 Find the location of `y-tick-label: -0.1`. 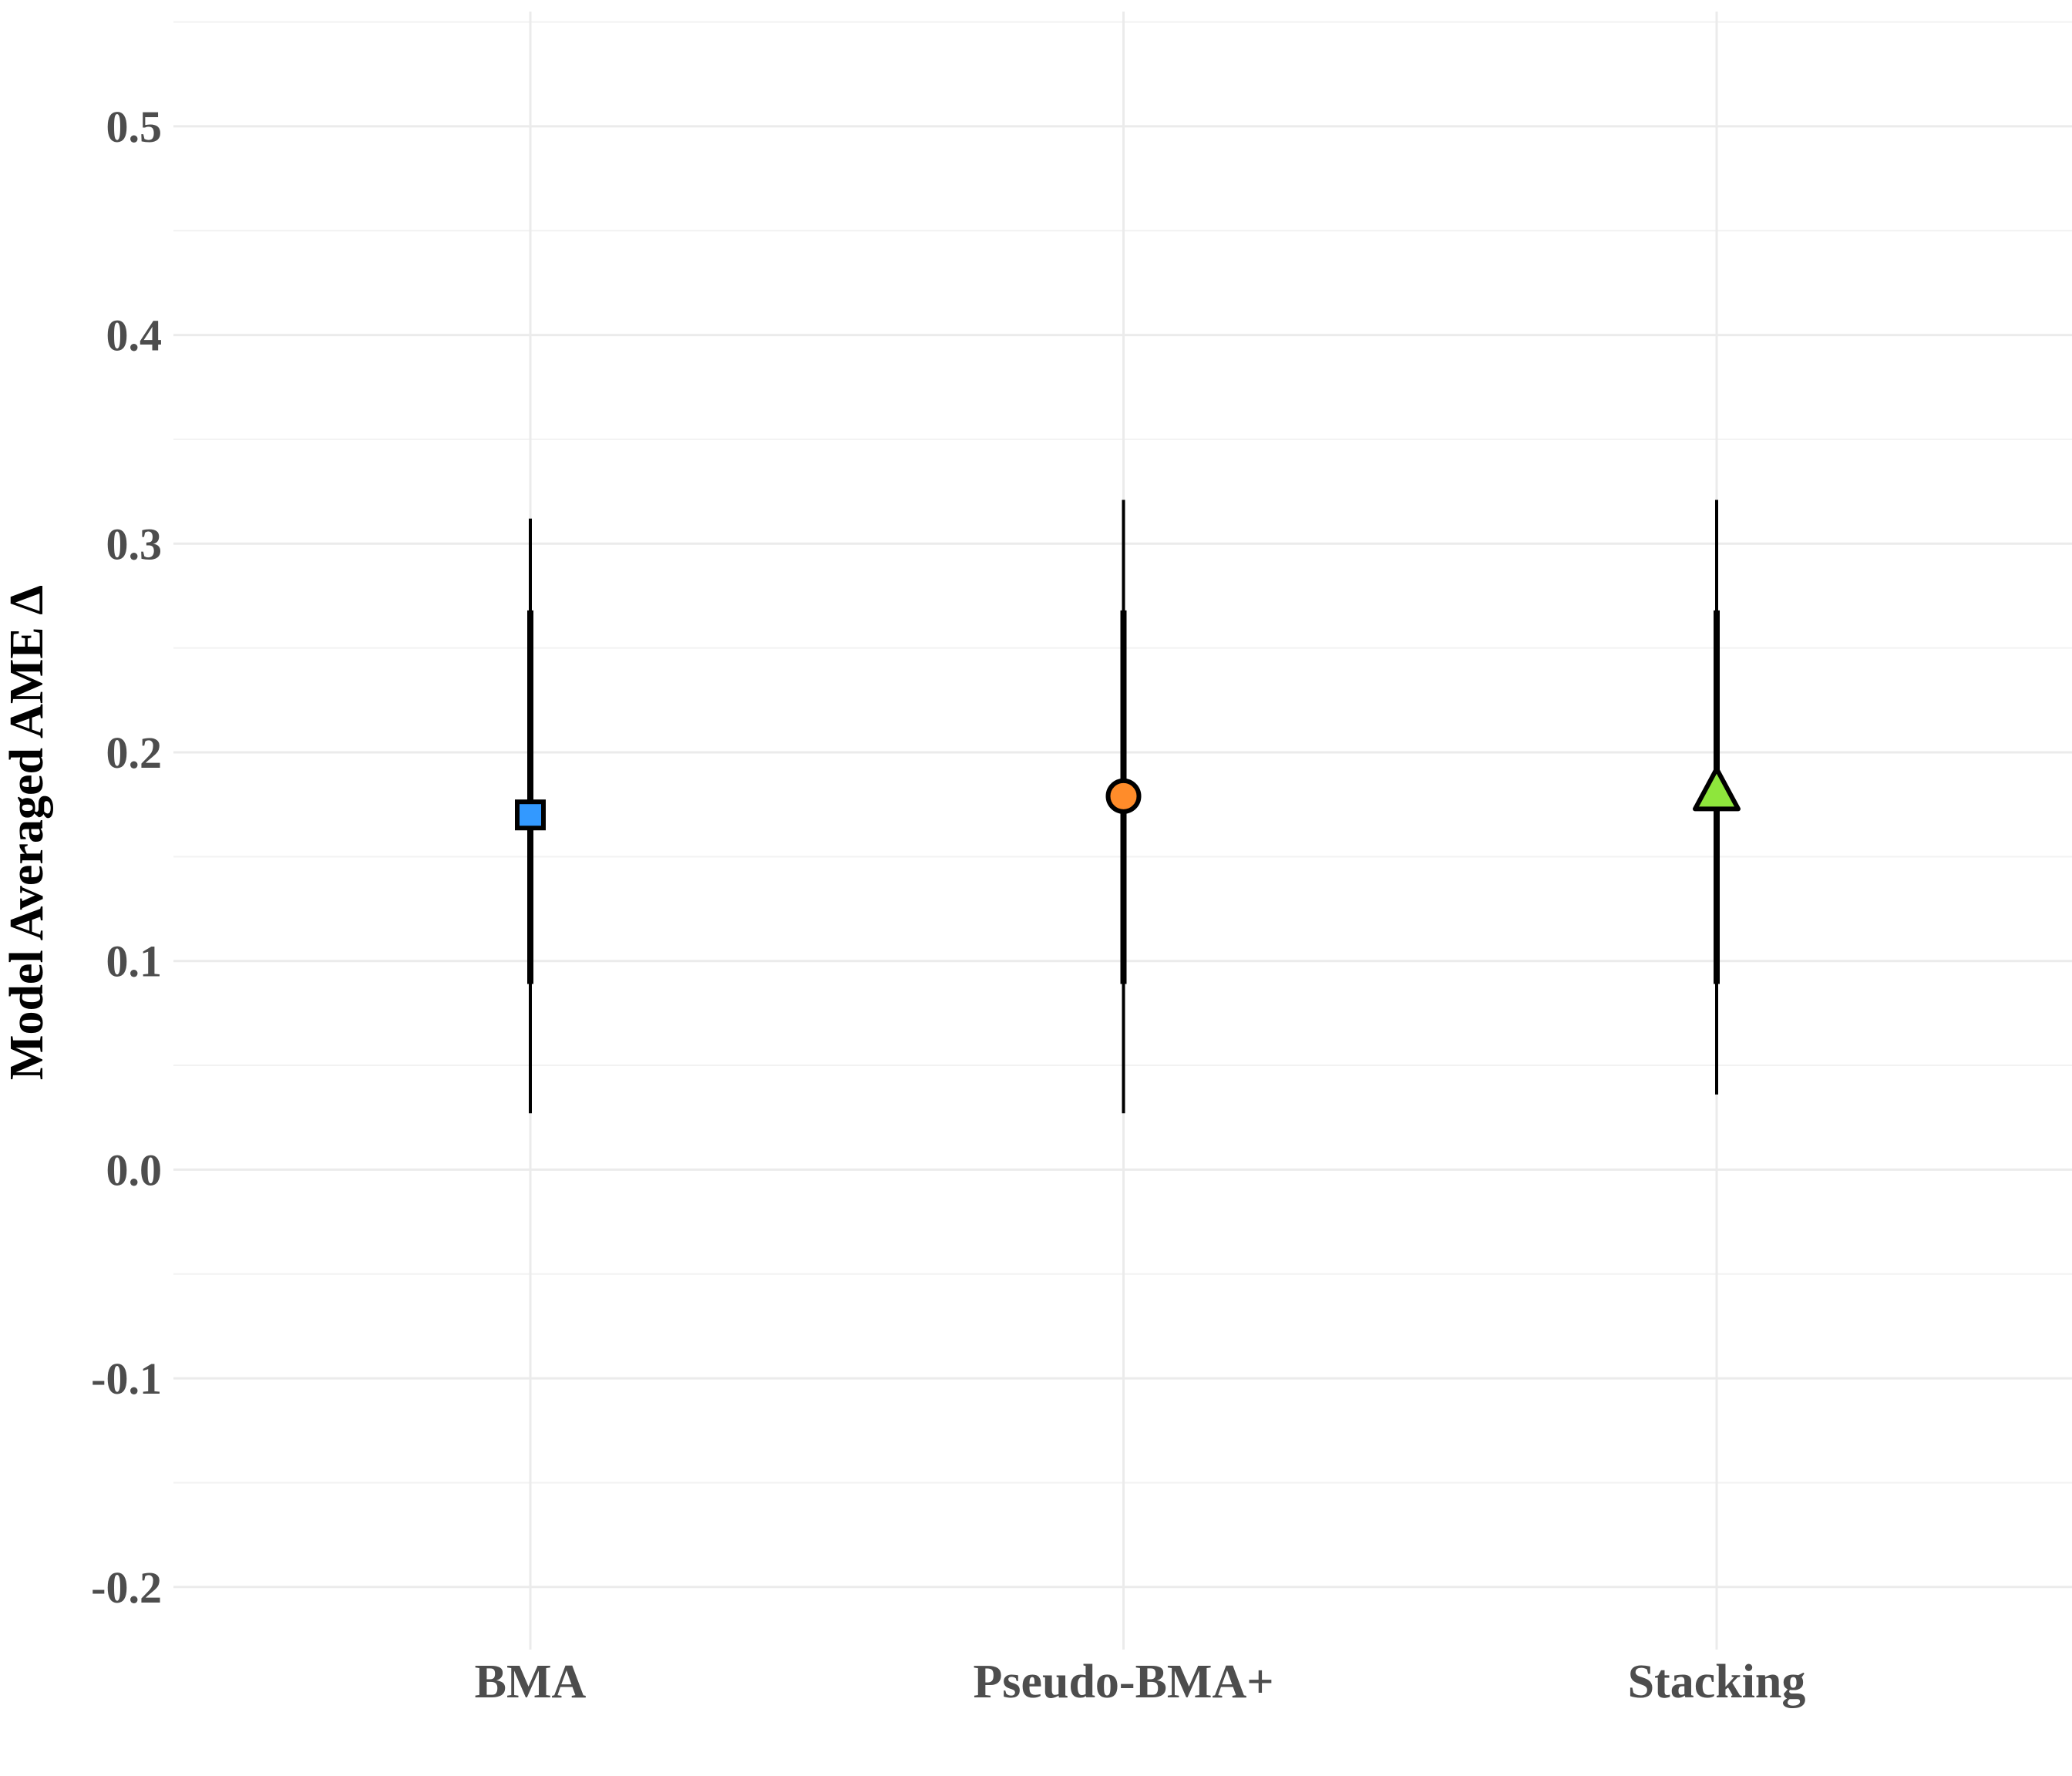

y-tick-label: -0.1 is located at coordinates (127, 1379).